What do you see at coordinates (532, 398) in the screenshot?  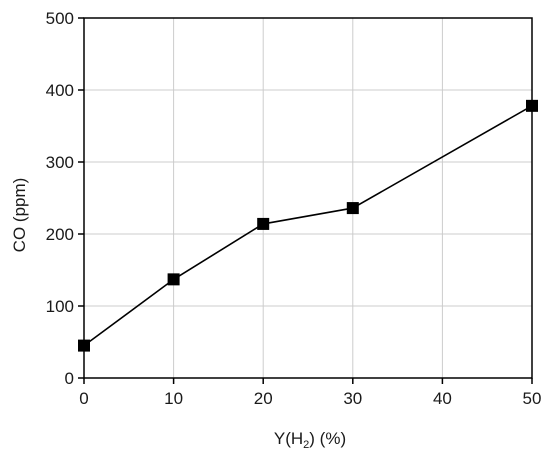 I see `x-tick-label: 50` at bounding box center [532, 398].